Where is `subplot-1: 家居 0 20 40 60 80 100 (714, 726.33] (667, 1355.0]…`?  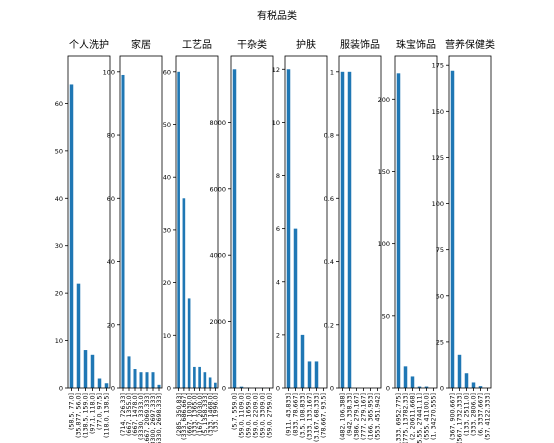
subplot-1: 家居 0 20 40 60 80 100 (714, 726.33] (667, 1355.0]… is located at coordinates (133, 240).